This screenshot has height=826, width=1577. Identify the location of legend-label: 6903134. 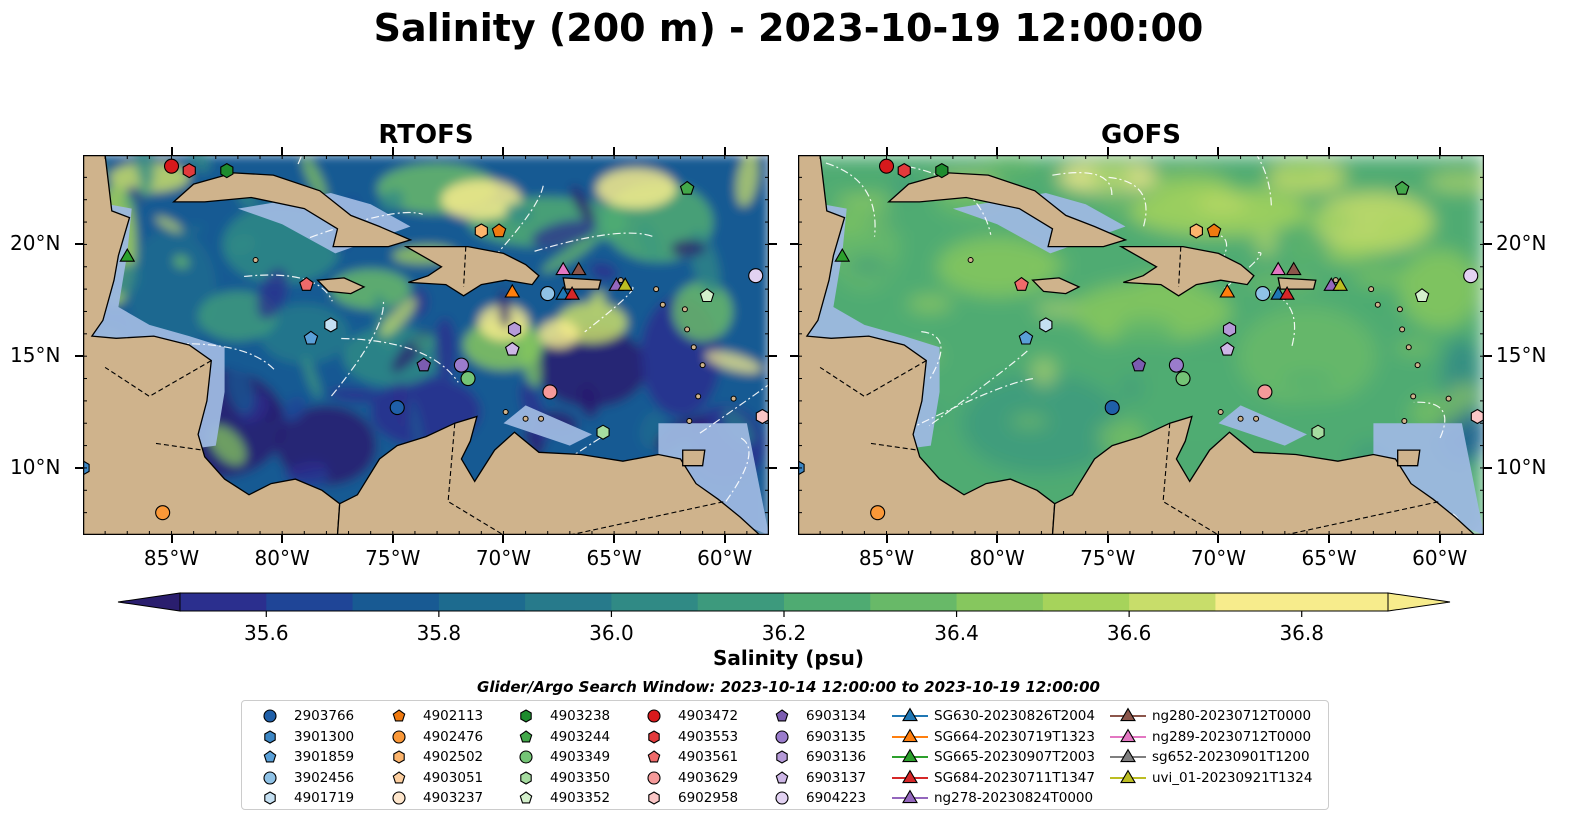
(836, 716).